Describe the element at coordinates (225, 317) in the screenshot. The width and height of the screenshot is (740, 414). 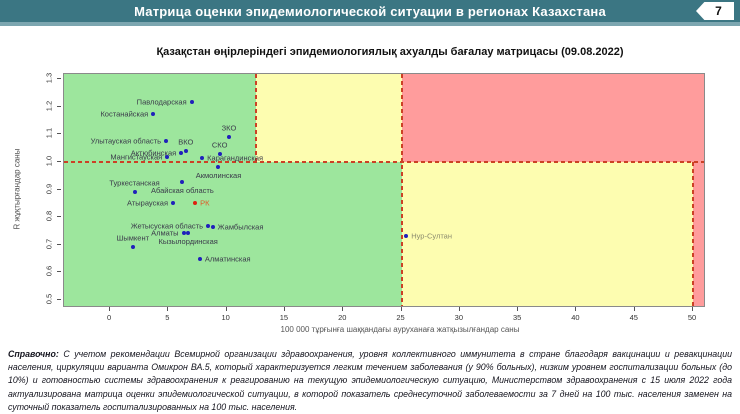
I see `x-tick-label: 10` at that location.